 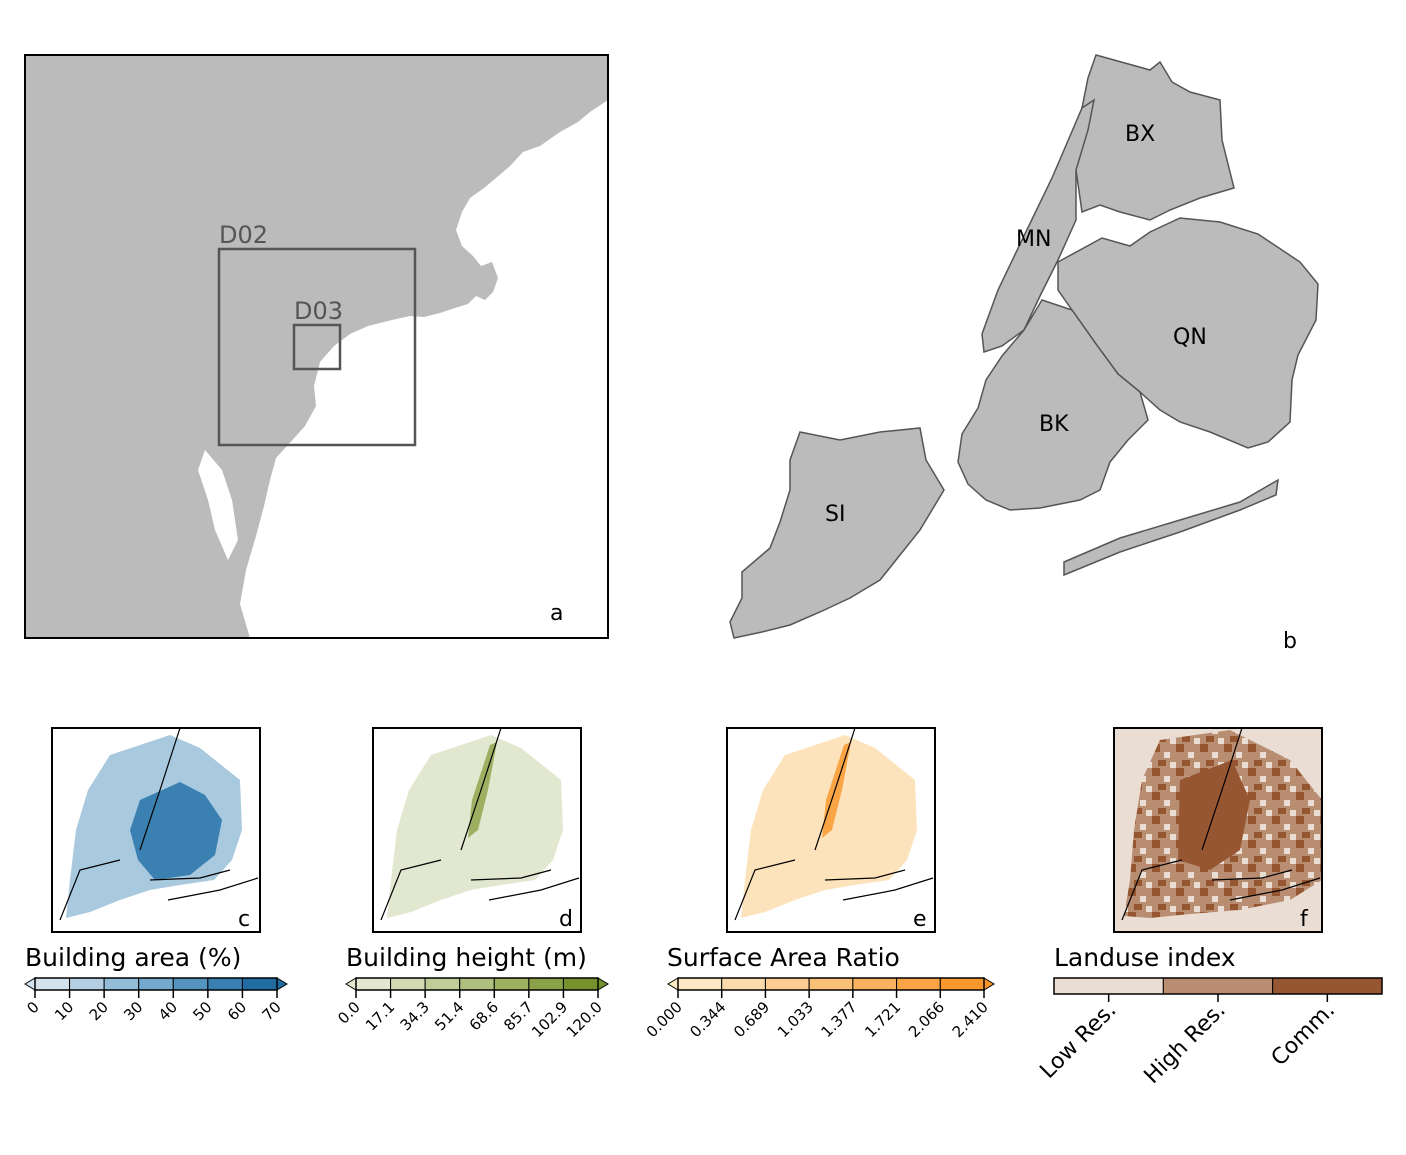 I want to click on domain-d02-label: D02, so click(x=243, y=235).